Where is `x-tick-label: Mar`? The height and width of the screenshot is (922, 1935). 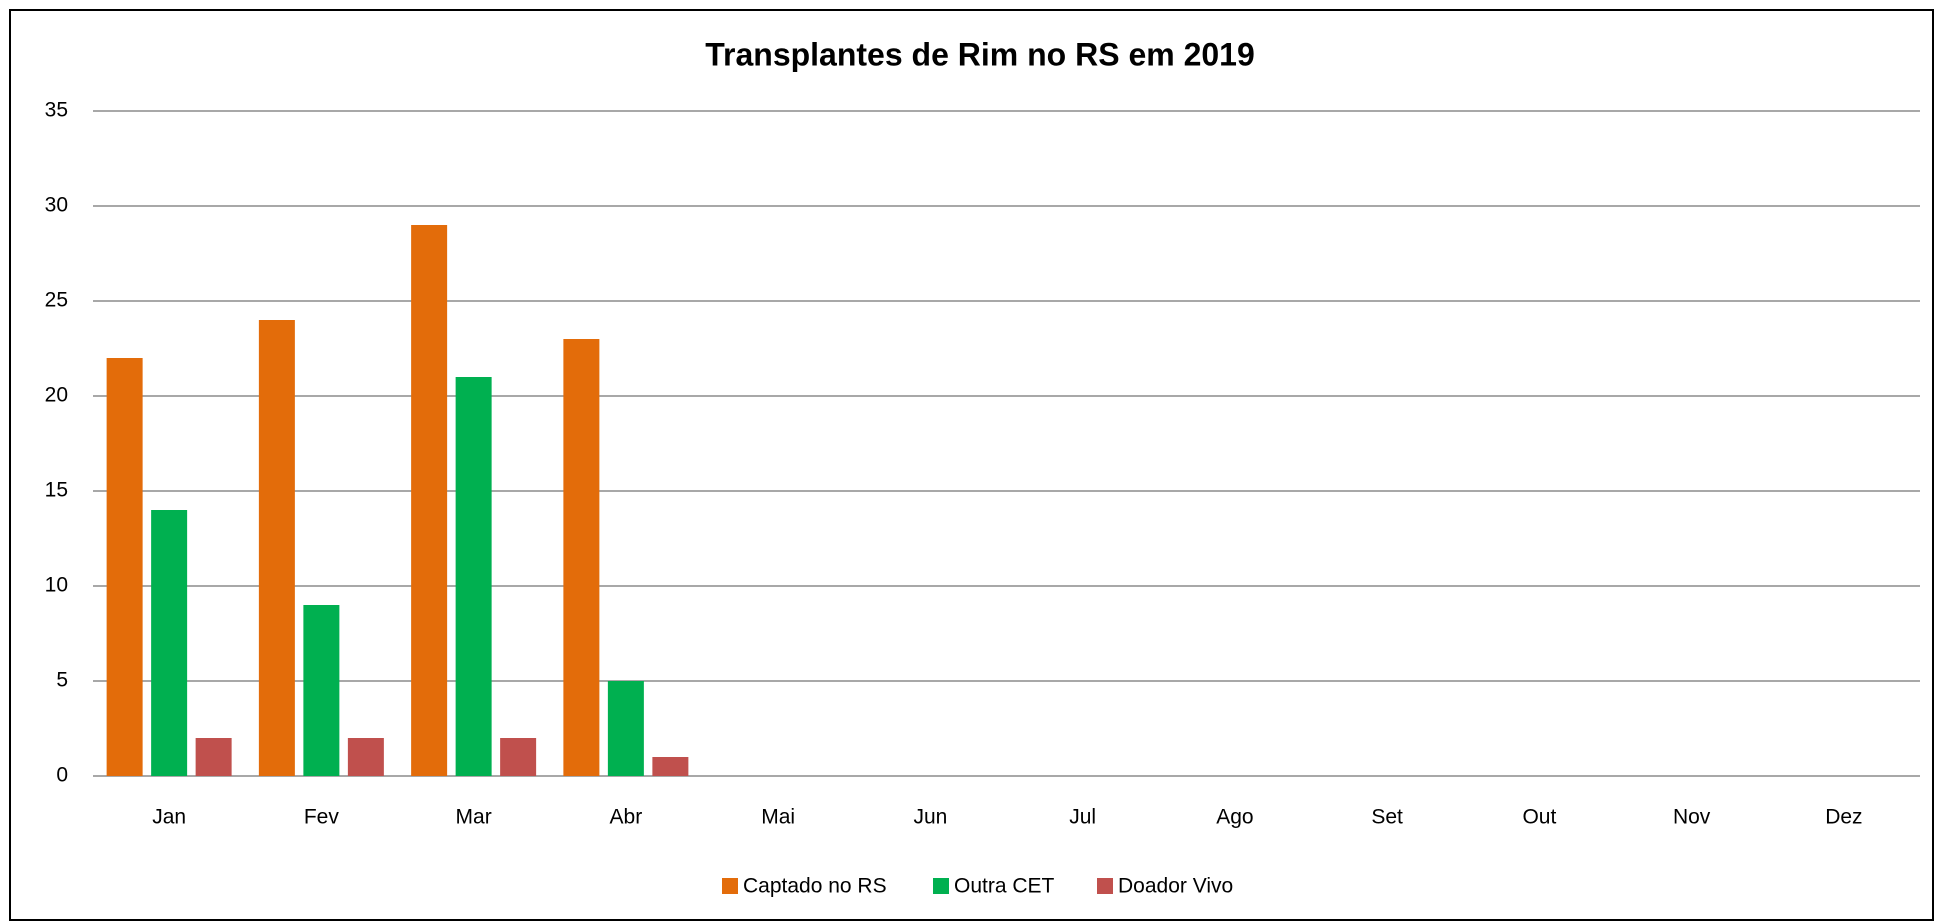
x-tick-label: Mar is located at coordinates (474, 817).